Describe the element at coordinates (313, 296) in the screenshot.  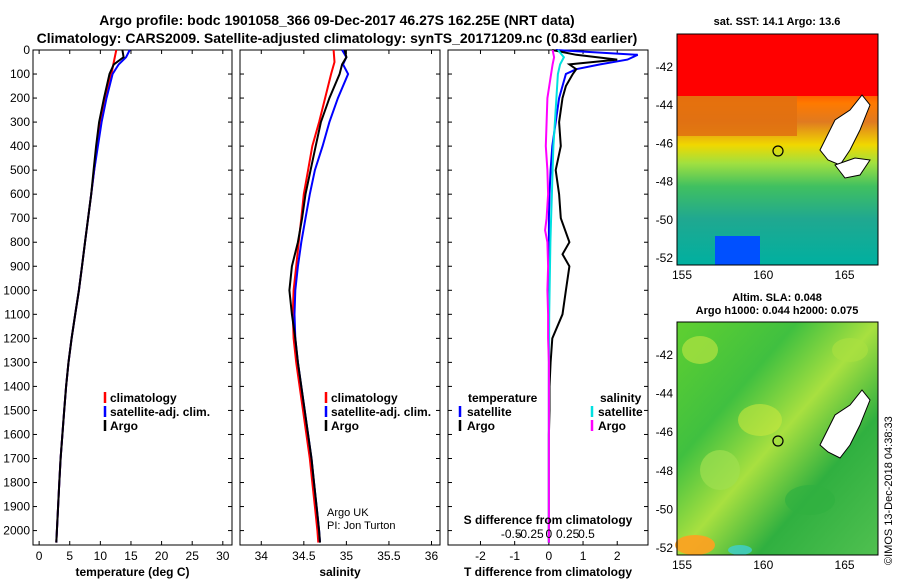
I see `series-line-climatology` at that location.